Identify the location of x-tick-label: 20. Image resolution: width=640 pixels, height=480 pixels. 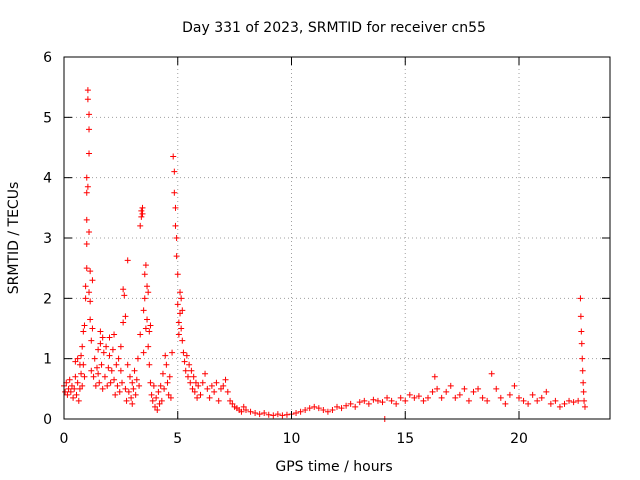
(519, 439).